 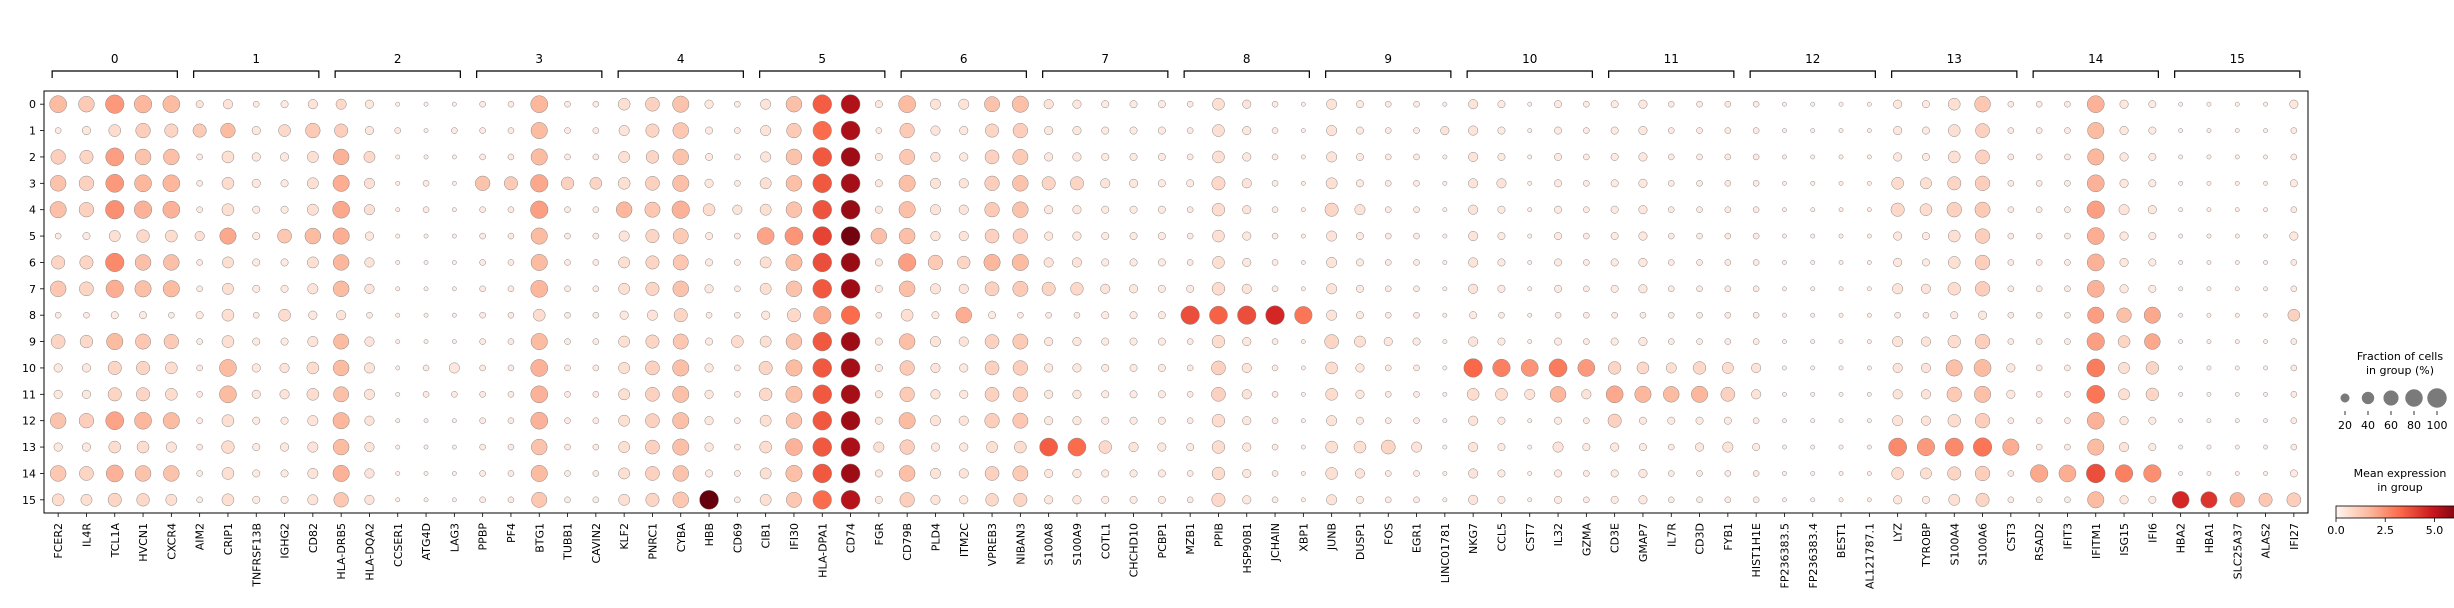 I want to click on gene-label: ALAS2, so click(x=2266, y=540).